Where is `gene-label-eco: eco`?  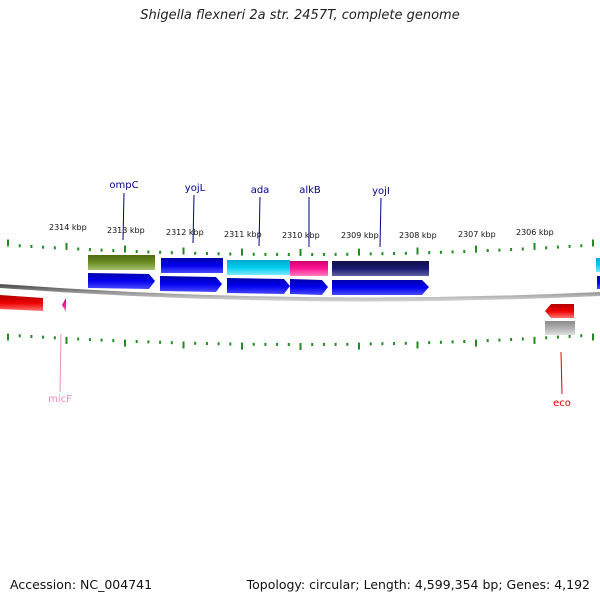
gene-label-eco: eco is located at coordinates (562, 380).